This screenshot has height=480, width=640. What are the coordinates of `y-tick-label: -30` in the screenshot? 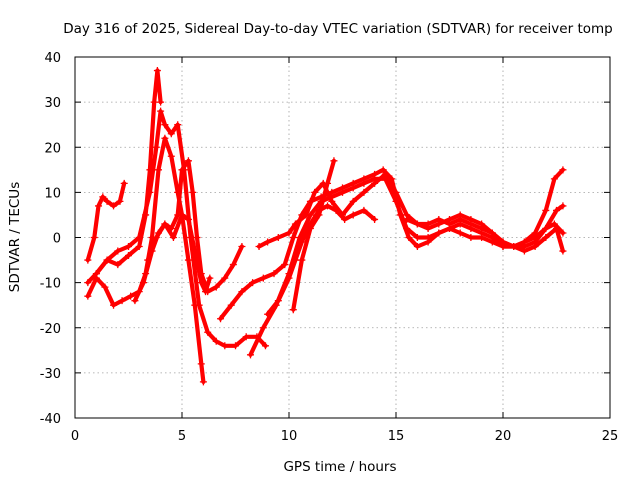 It's located at (50, 374).